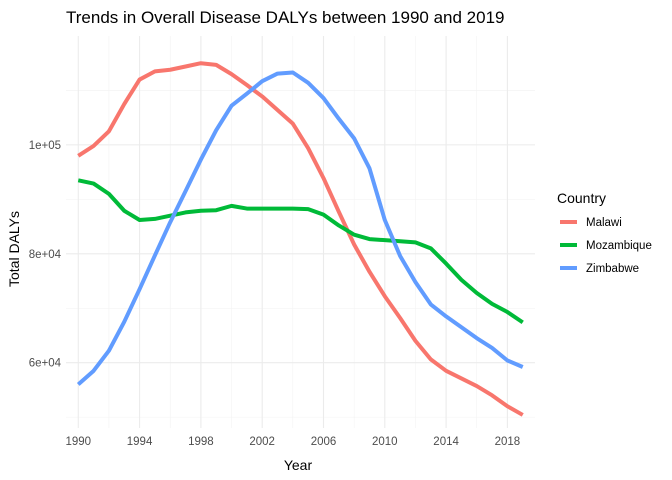 This screenshot has width=672, height=480. What do you see at coordinates (140, 442) in the screenshot?
I see `x-tick-label: 1994` at bounding box center [140, 442].